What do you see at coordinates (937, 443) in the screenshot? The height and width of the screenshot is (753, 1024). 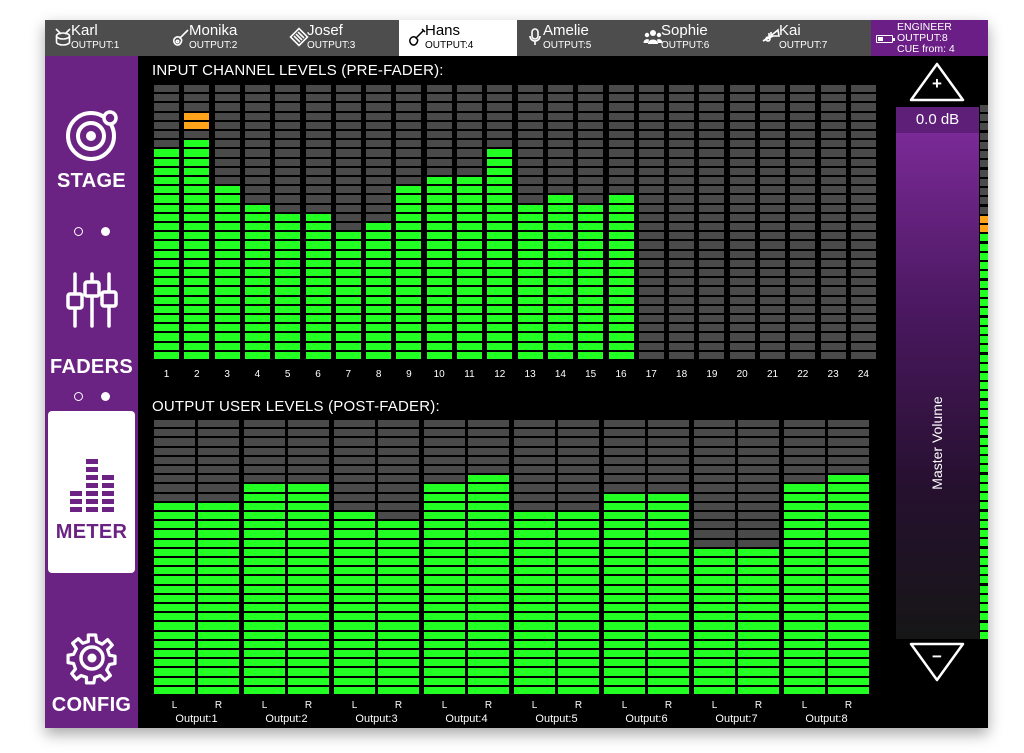 I see `master-volume-label: Master Volume` at bounding box center [937, 443].